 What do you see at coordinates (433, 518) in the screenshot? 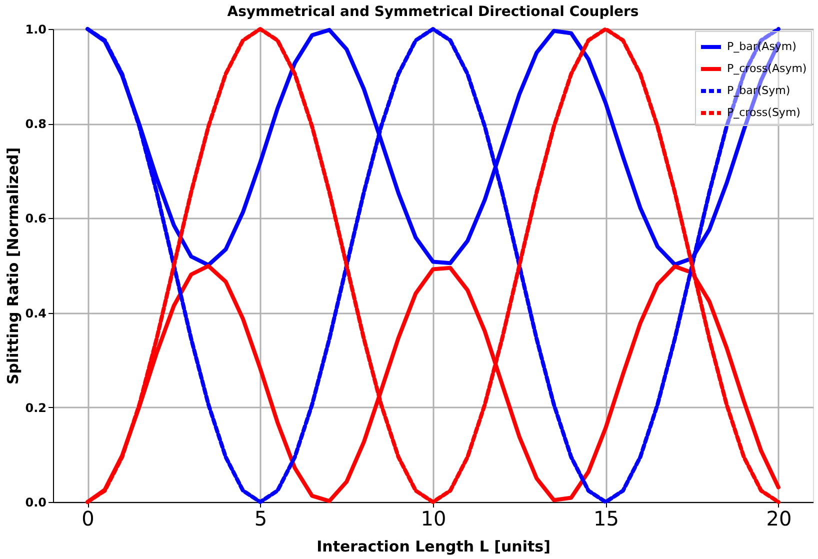
I see `x-tick-label: 10` at bounding box center [433, 518].